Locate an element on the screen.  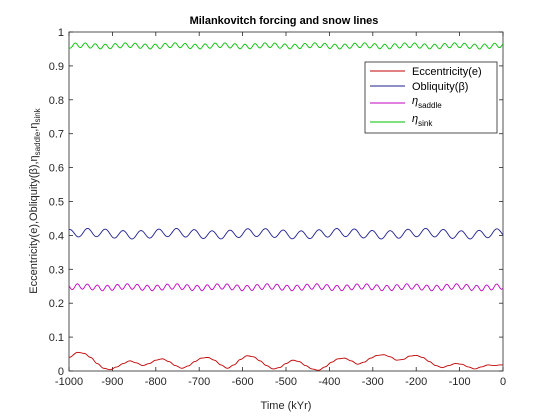
y-axis-title-part: β is located at coordinates (34, 171).